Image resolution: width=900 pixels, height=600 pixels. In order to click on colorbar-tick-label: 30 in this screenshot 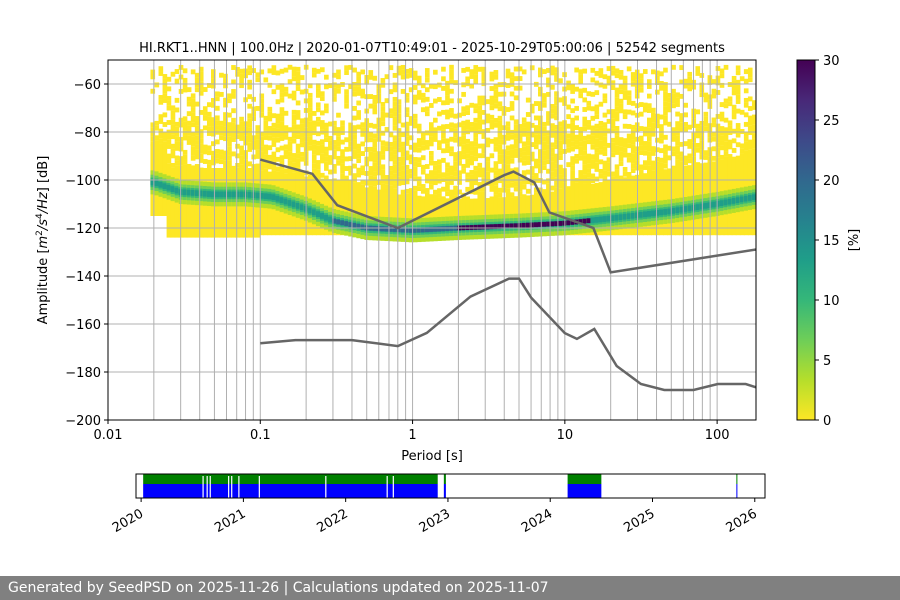, I will do `click(831, 61)`.